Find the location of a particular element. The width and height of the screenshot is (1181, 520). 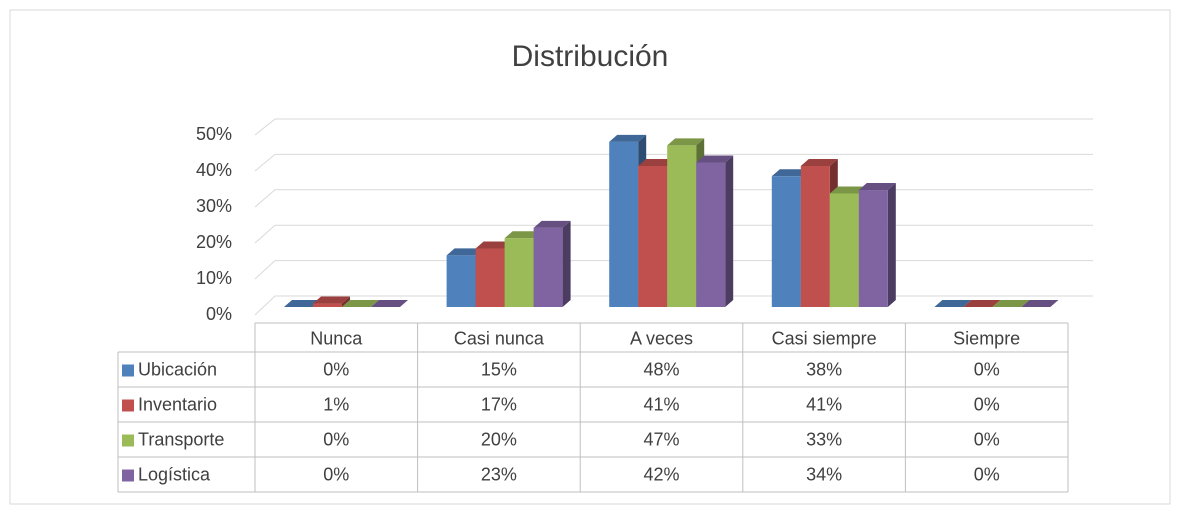

table-value: 48% is located at coordinates (661, 369).